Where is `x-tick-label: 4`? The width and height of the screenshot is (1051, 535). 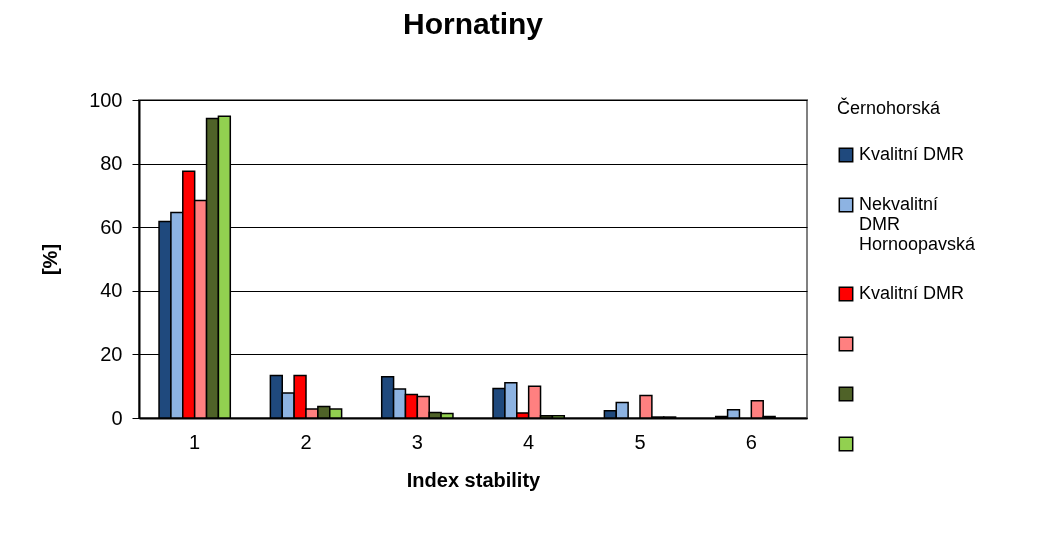 x-tick-label: 4 is located at coordinates (529, 441).